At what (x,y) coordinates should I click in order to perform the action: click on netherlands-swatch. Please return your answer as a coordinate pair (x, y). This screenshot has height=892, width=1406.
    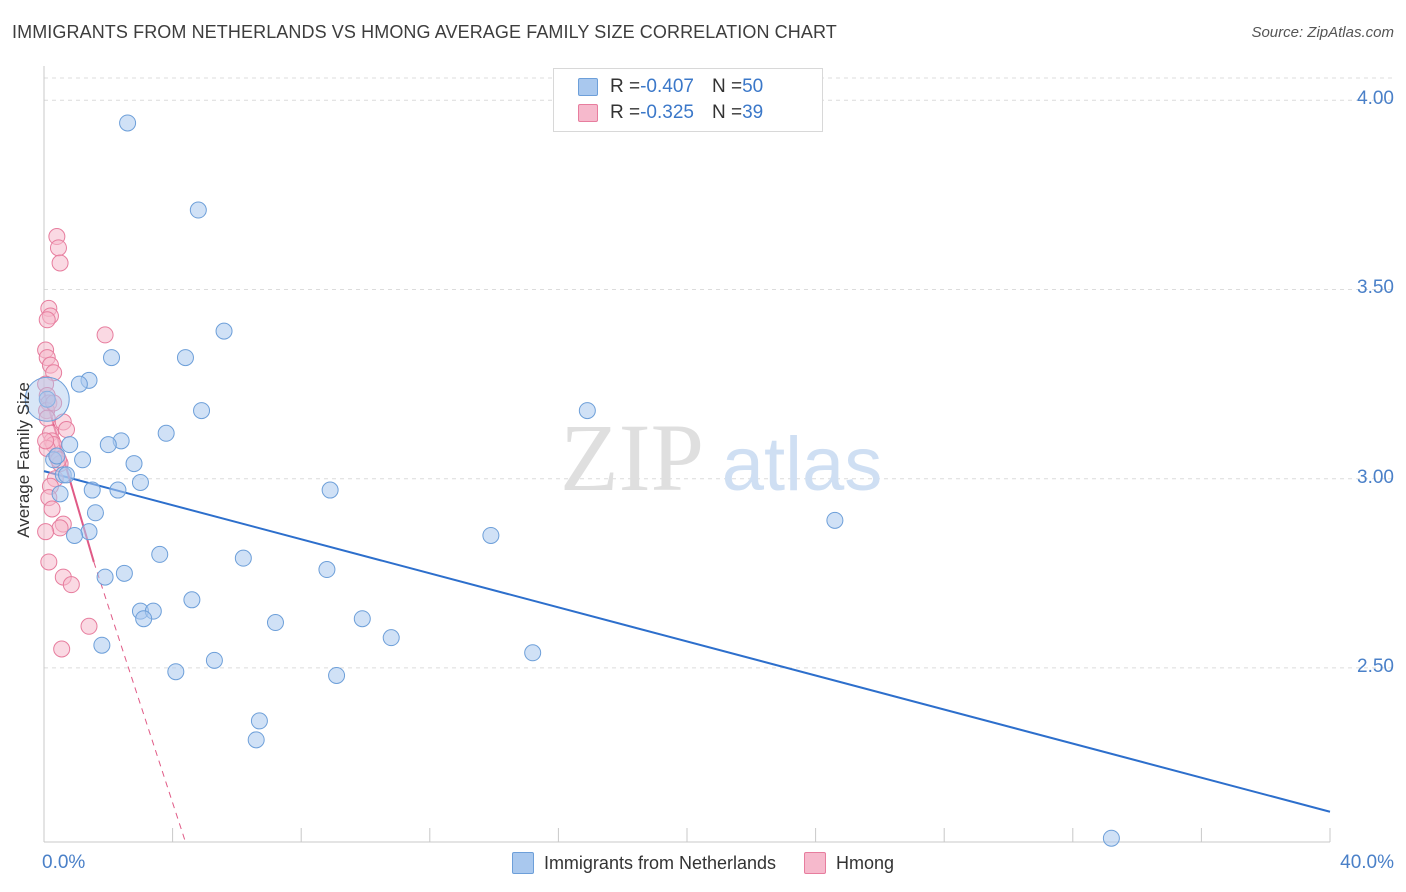
    Looking at the image, I should click on (588, 87).